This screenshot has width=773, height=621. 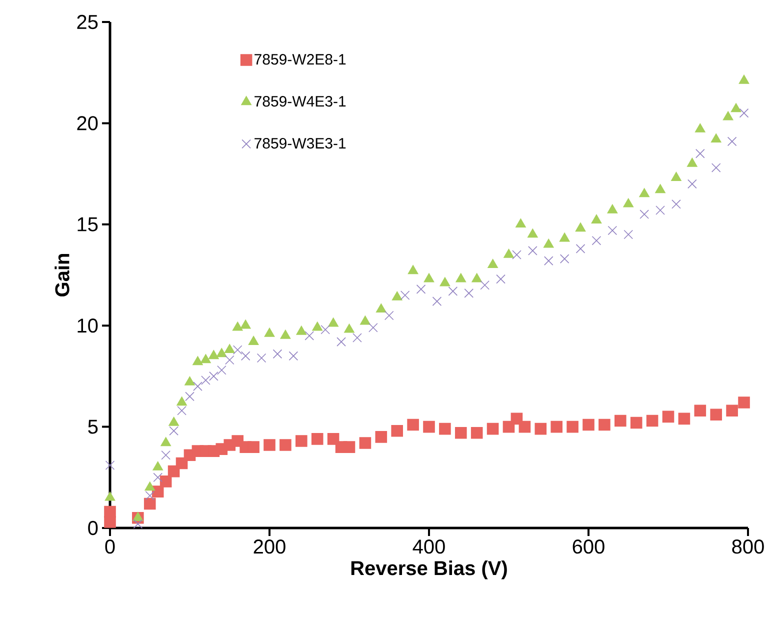 I want to click on y-axis-title: Gain, so click(x=62, y=275).